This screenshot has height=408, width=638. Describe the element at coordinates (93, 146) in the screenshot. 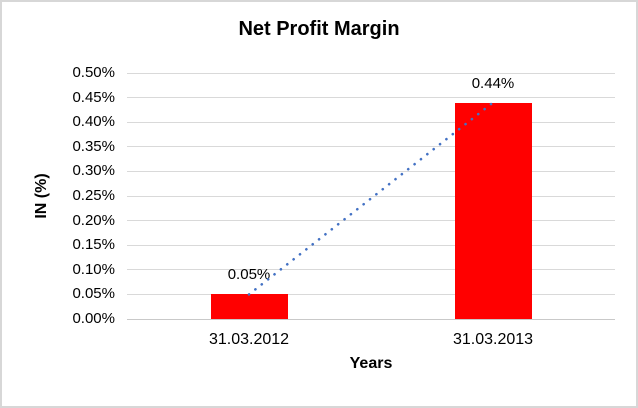

I see `y-tick-label: 0.35%` at that location.